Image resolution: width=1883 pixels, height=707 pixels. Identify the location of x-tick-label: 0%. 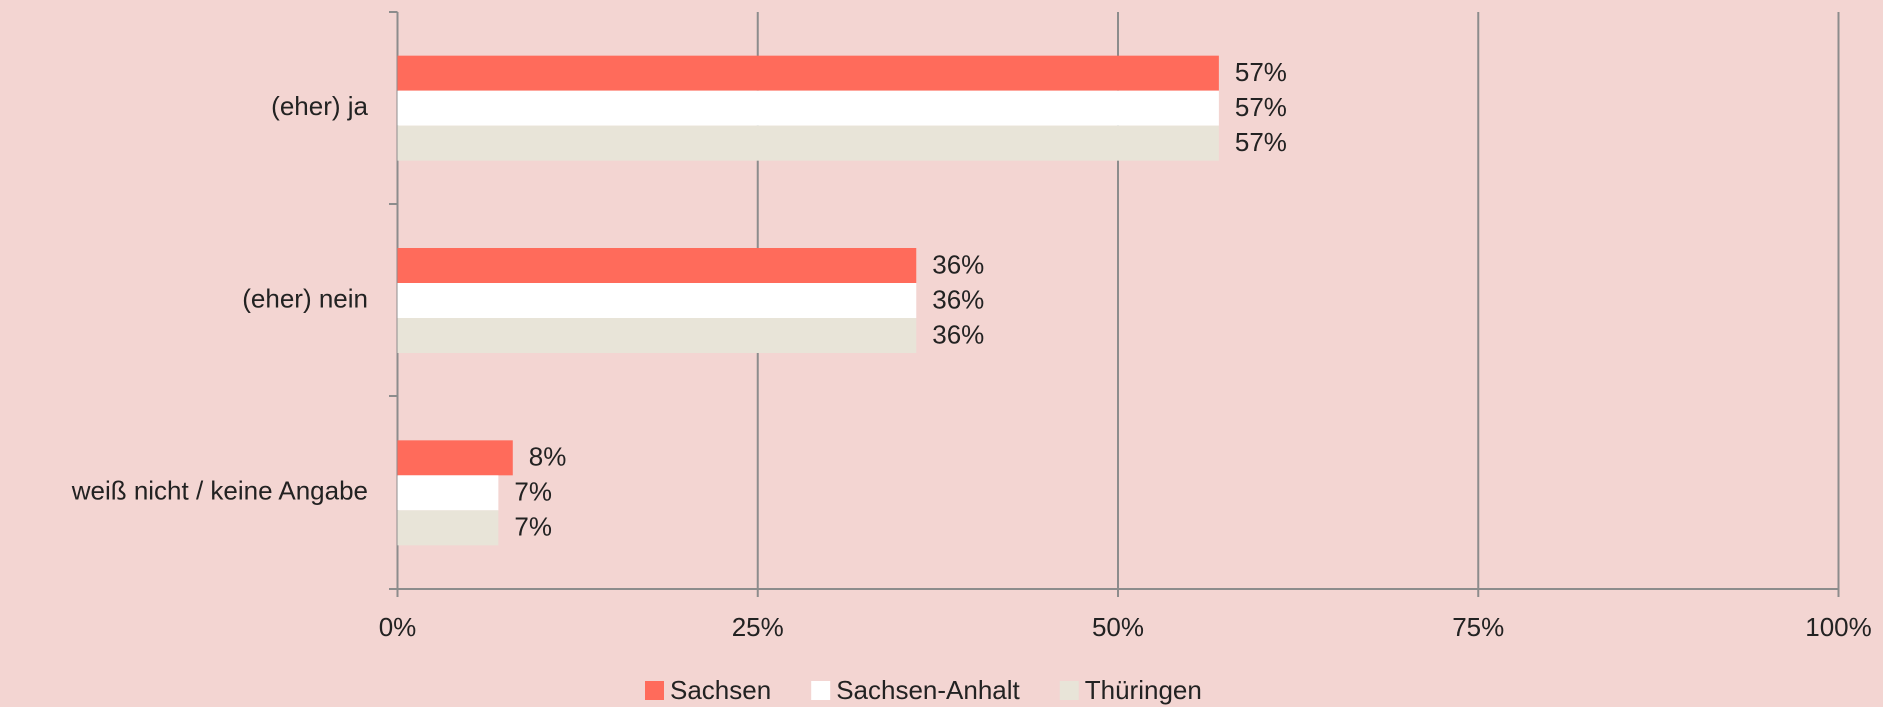
(398, 627).